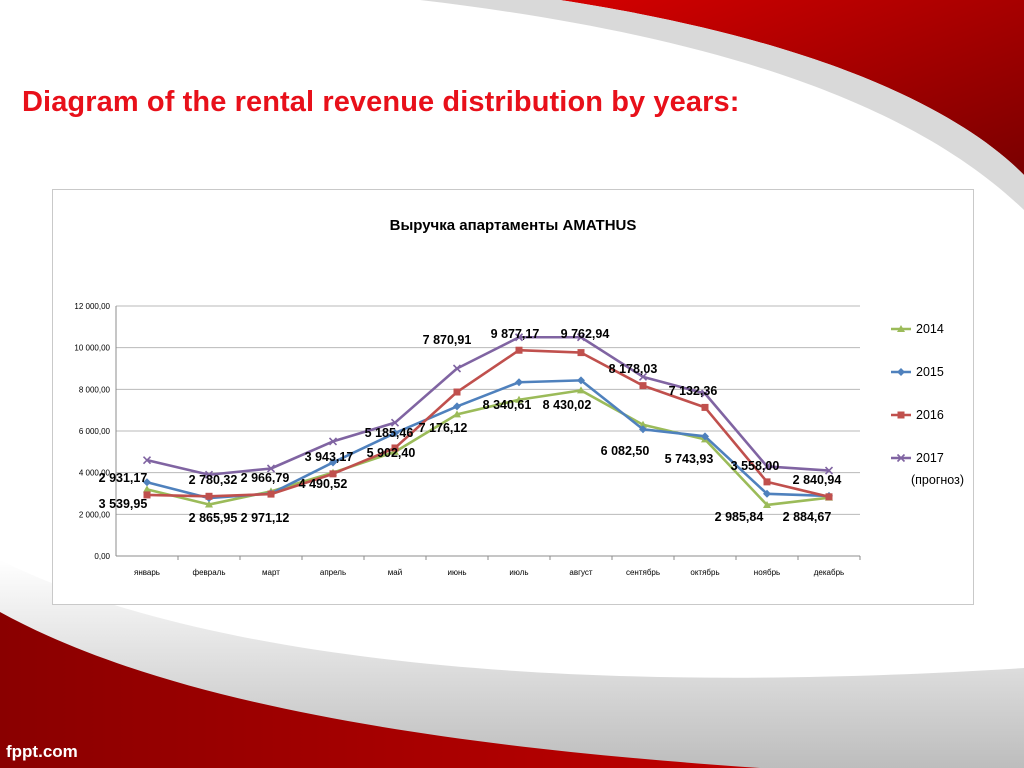 Image resolution: width=1024 pixels, height=768 pixels. What do you see at coordinates (689, 459) in the screenshot?
I see `data-label: 5 743,93` at bounding box center [689, 459].